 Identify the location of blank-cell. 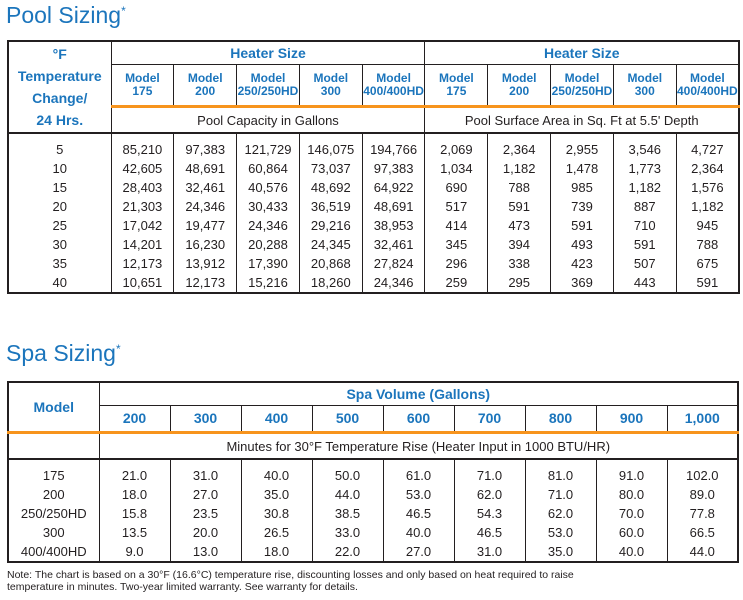
(53, 446).